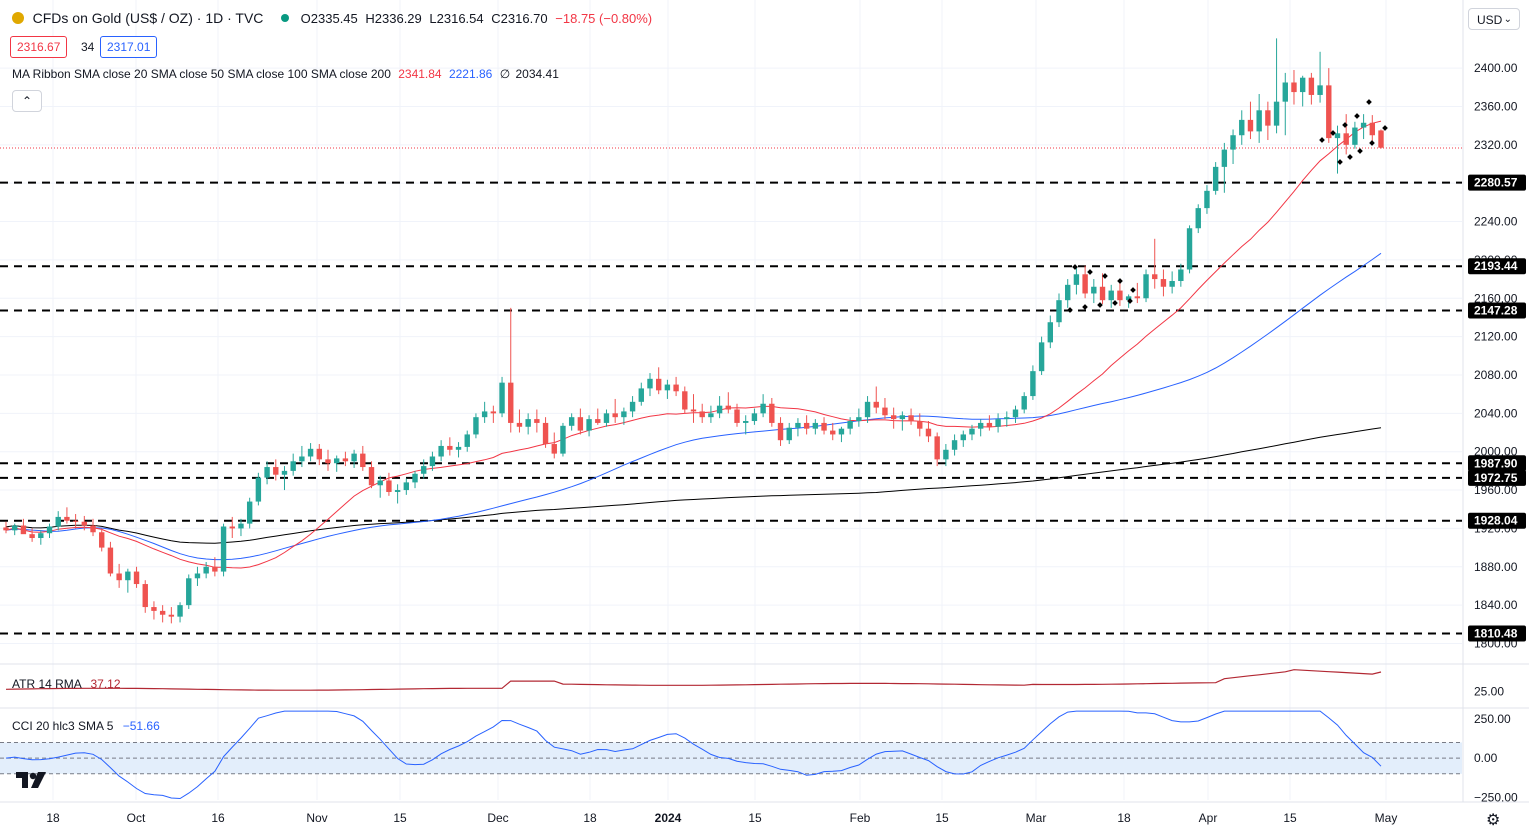 The height and width of the screenshot is (832, 1529). I want to click on level-label: 2193.44, so click(1496, 266).